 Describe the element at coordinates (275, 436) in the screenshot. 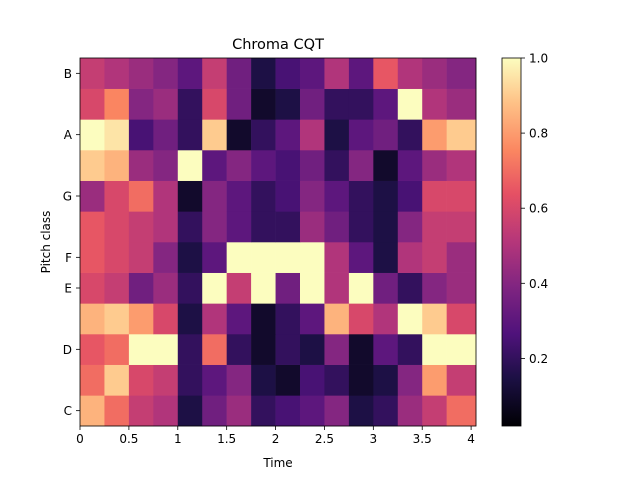

I see `x-axis: 0 0.5 1 1.5 2 2.5 3 3.5 4` at that location.